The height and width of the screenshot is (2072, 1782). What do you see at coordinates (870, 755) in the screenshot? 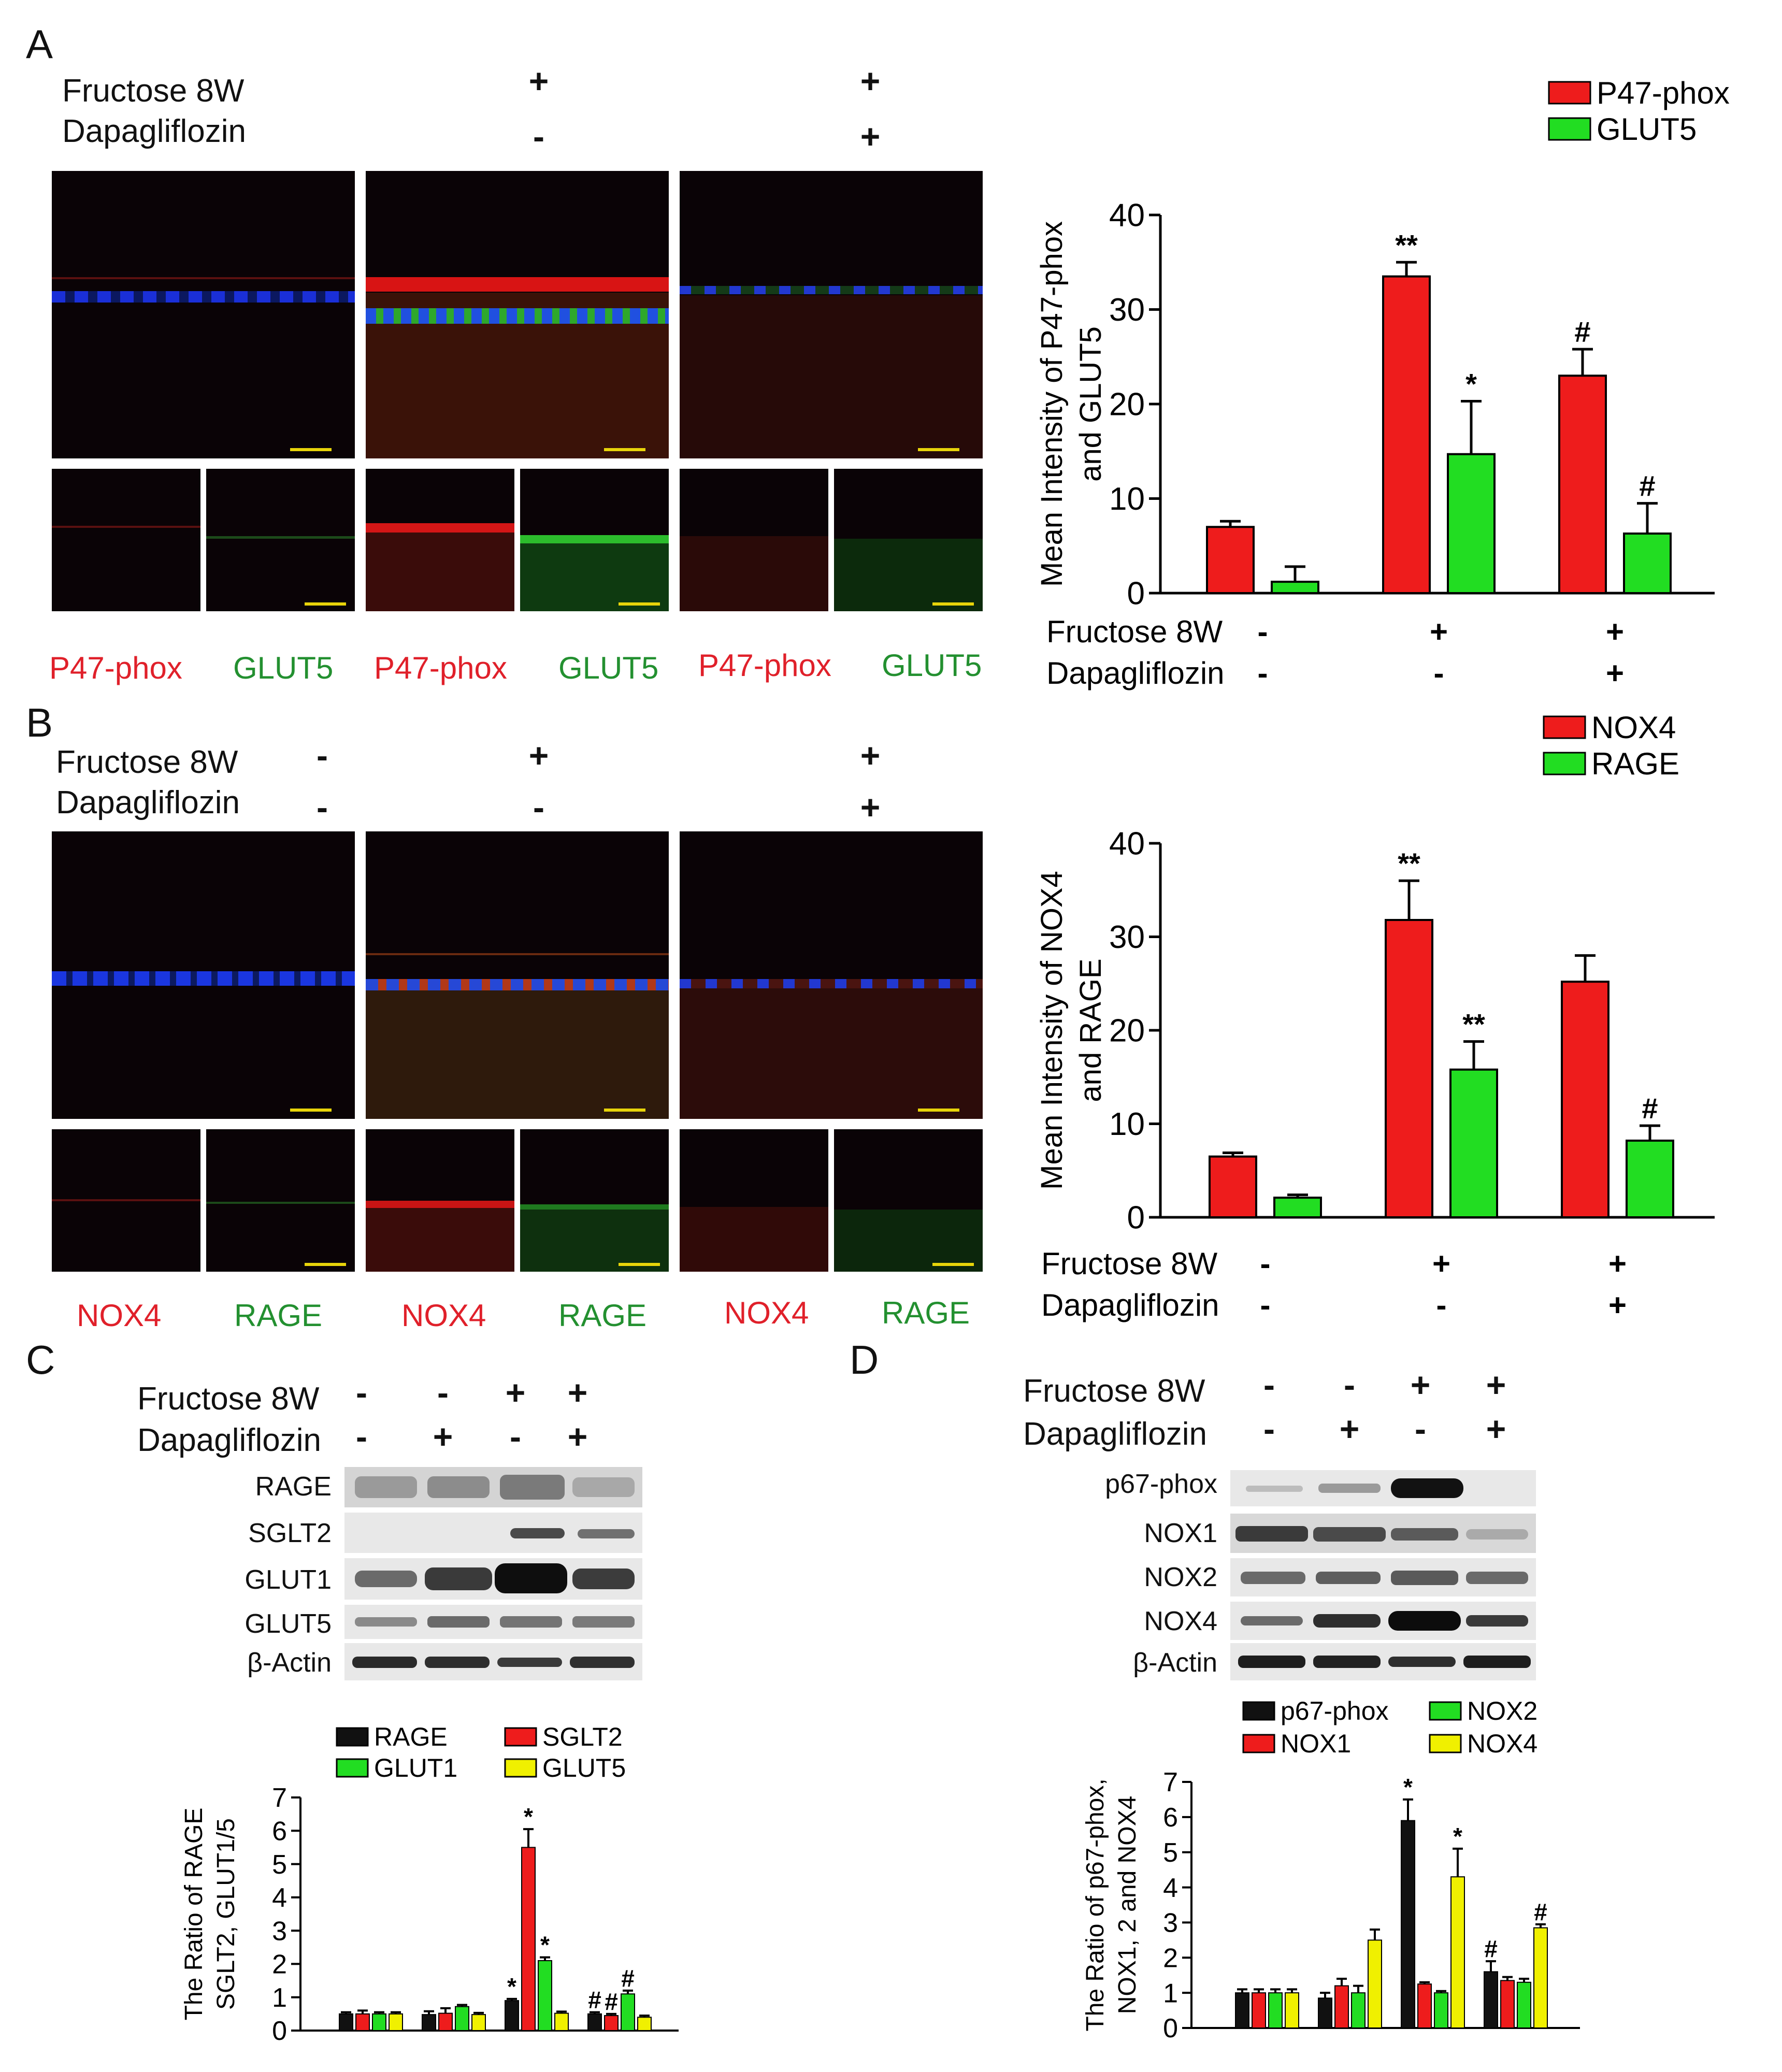
I see `sign-fructose-b-col3: +` at bounding box center [870, 755].